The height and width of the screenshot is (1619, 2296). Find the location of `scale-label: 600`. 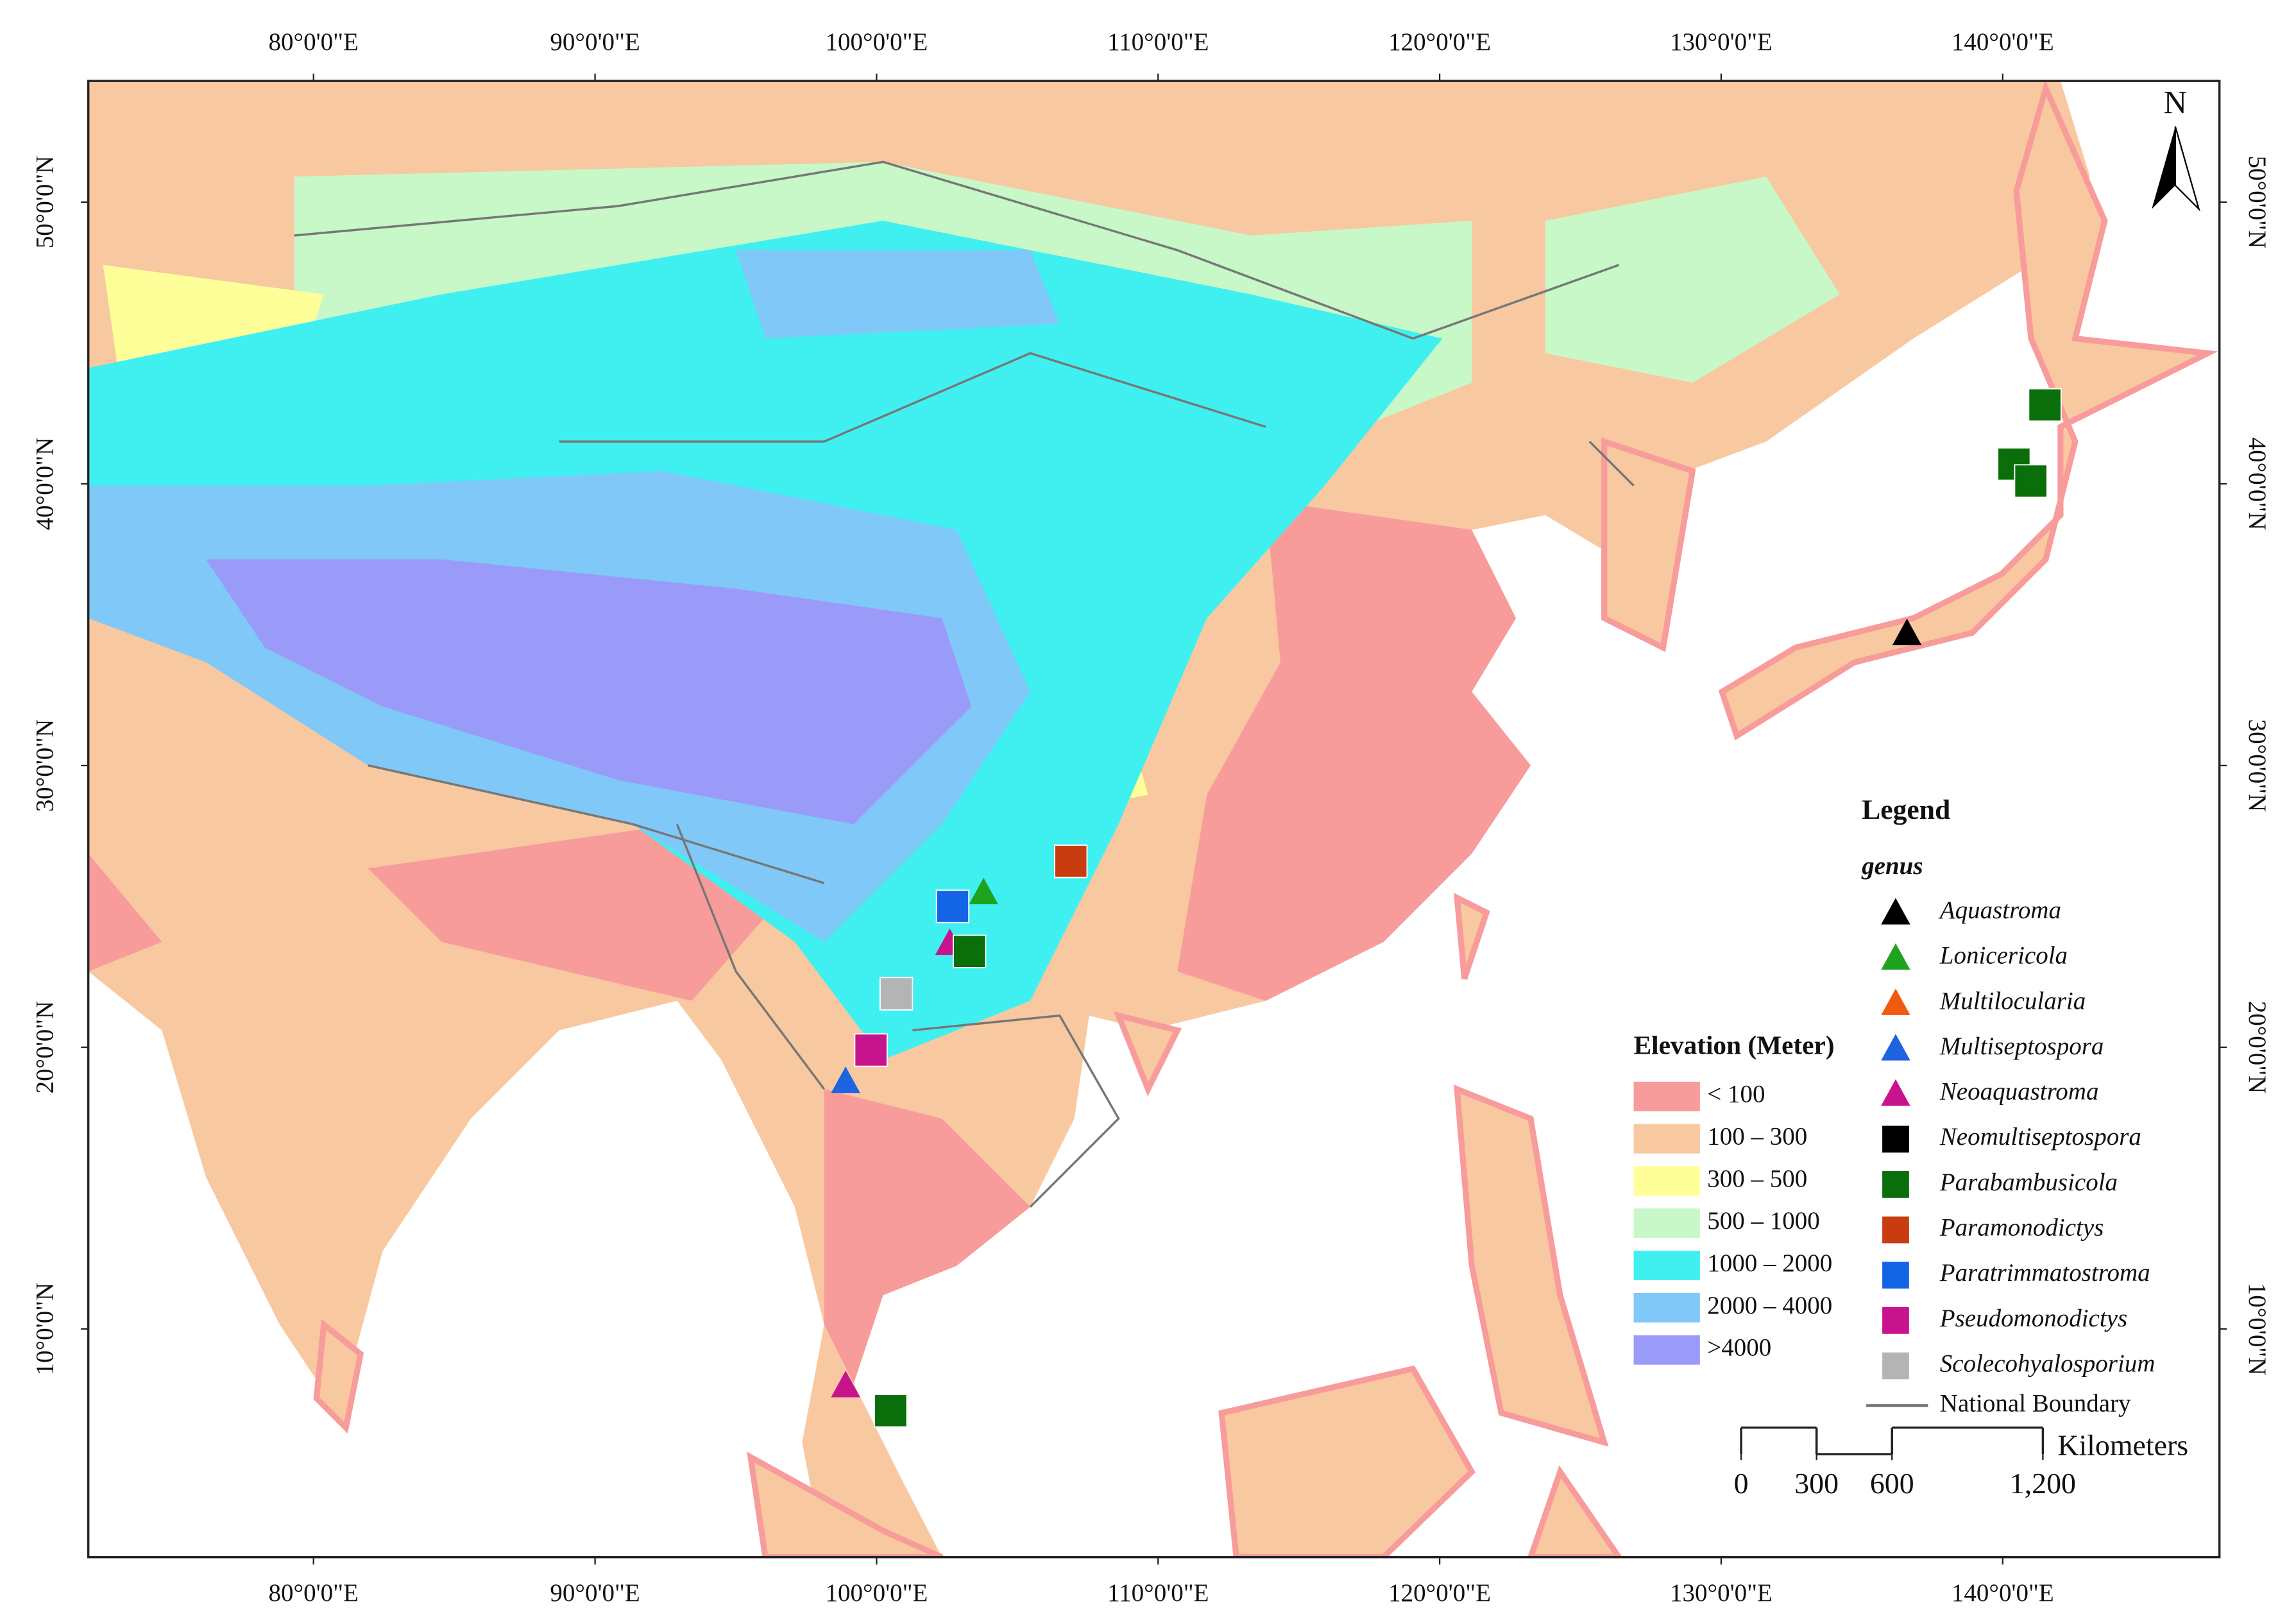

scale-label: 600 is located at coordinates (1892, 1483).